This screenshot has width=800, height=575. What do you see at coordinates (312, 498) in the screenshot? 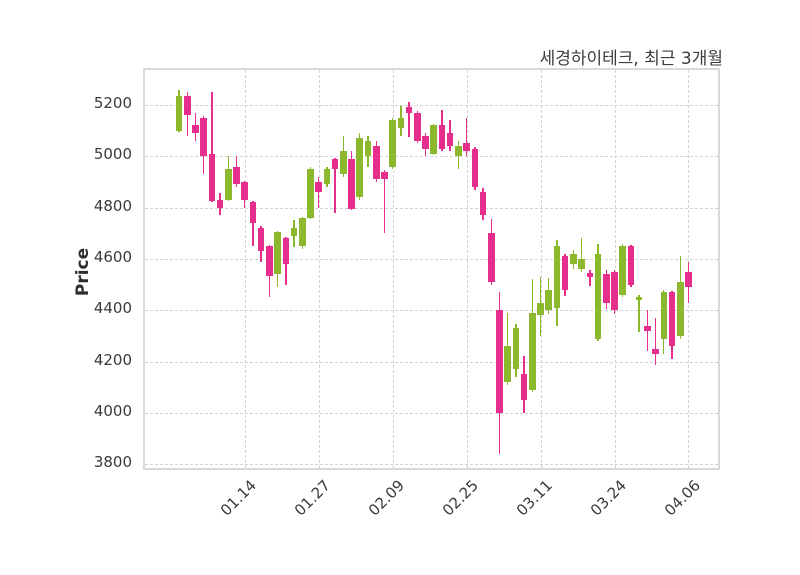
I see `x-tick-label: 01.27` at bounding box center [312, 498].